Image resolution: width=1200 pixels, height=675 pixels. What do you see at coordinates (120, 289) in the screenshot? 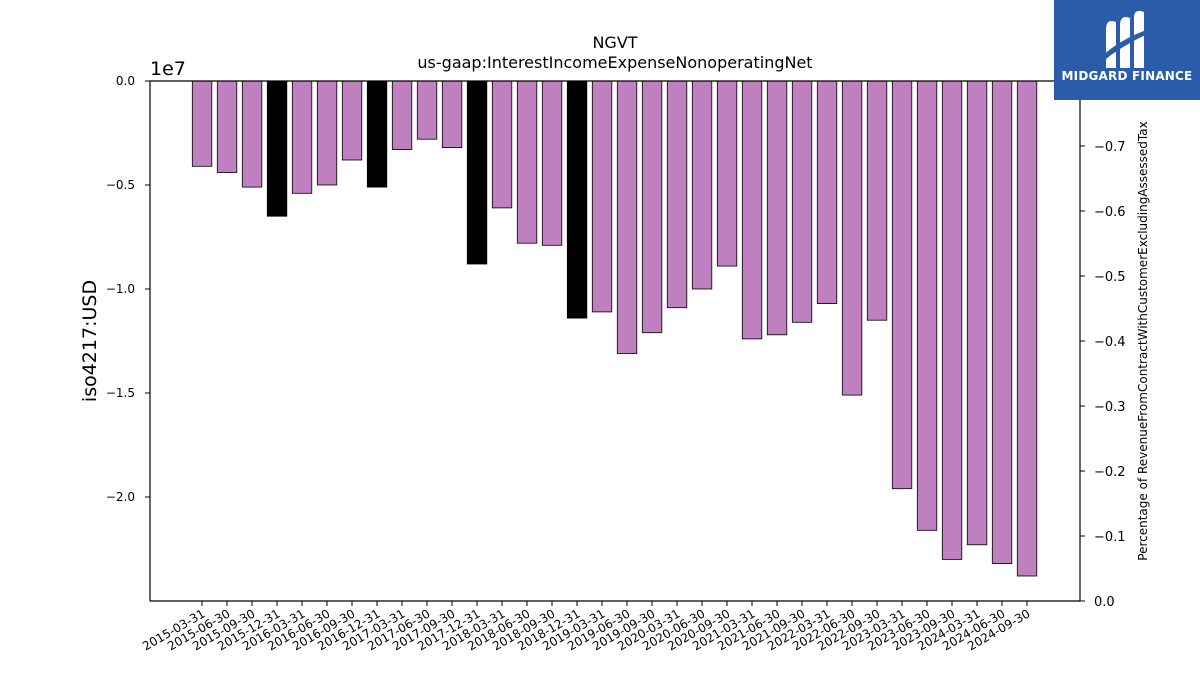
I see `y-tick-label: −1.0` at bounding box center [120, 289].